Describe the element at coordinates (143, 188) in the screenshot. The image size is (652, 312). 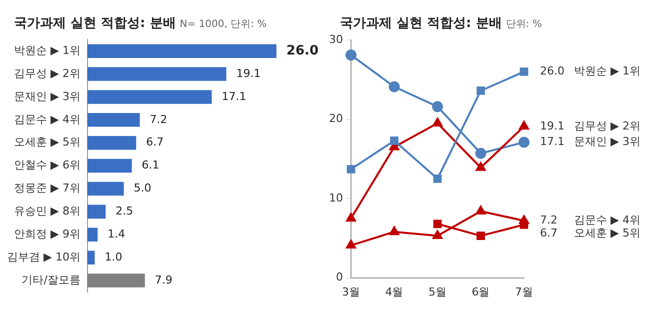
I see `data-label: 5.0` at that location.